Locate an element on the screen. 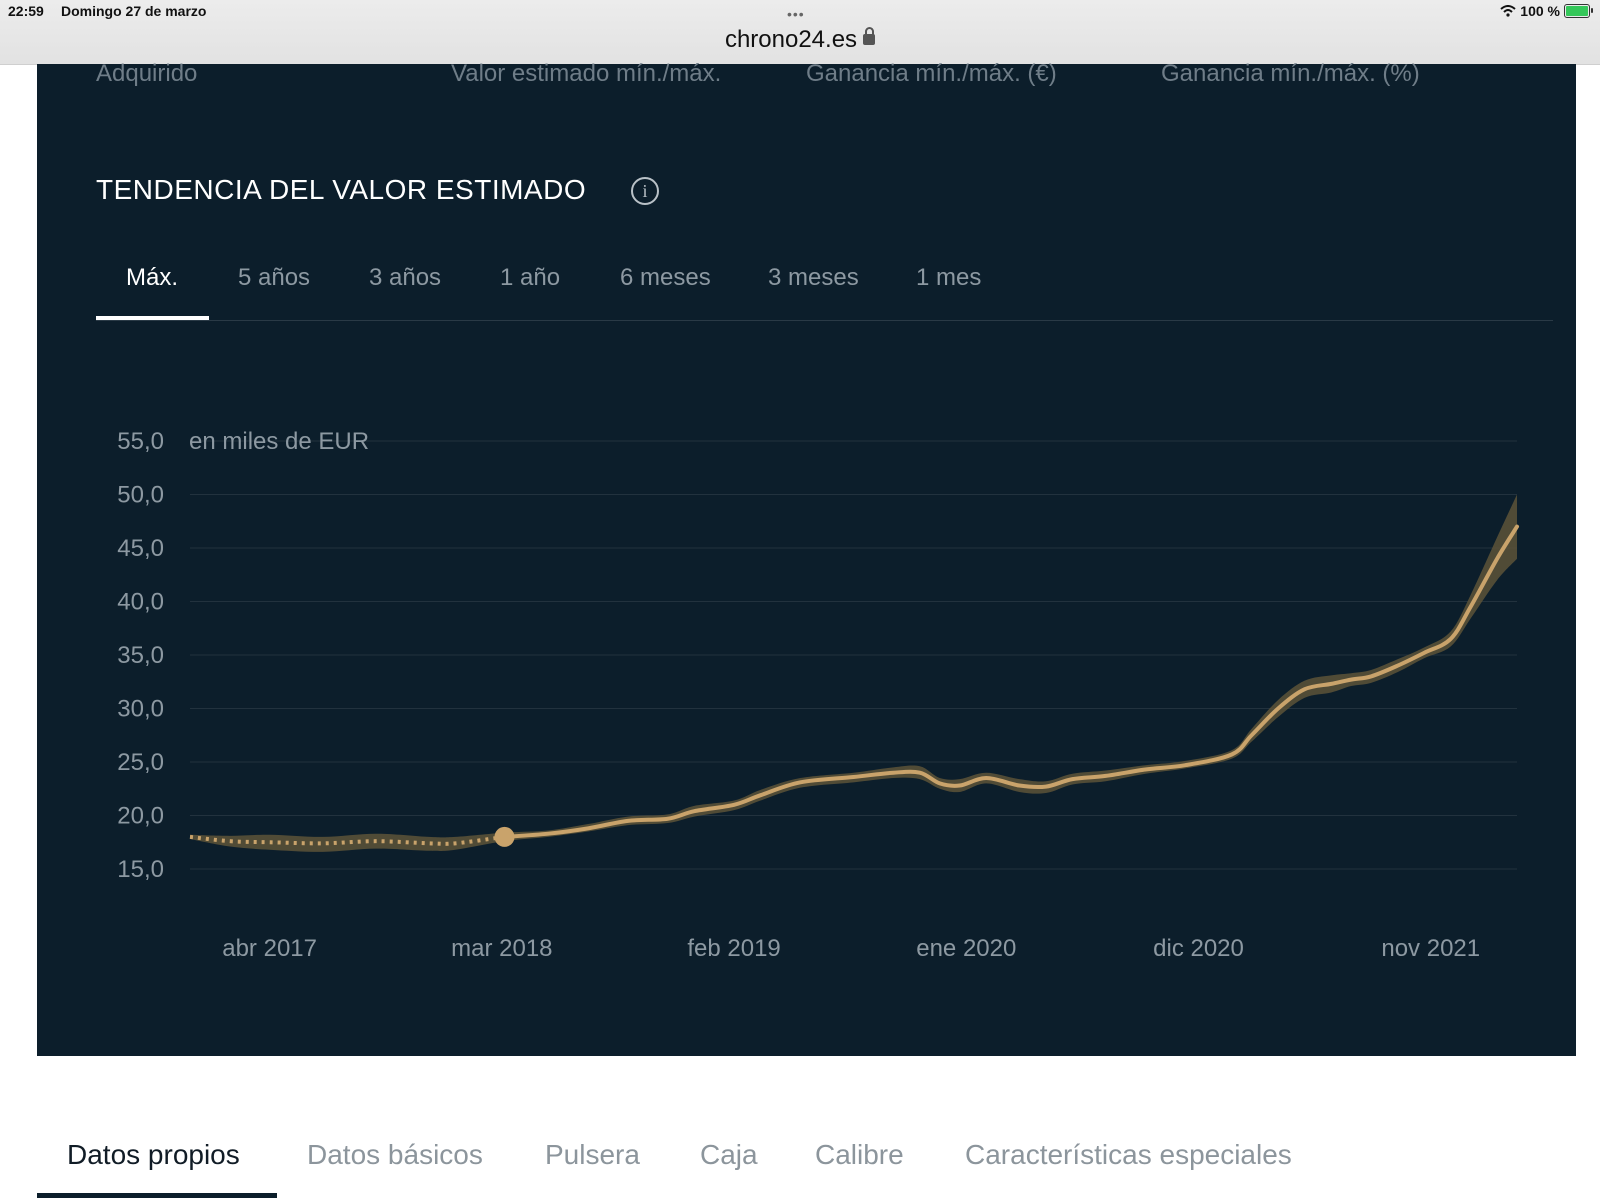 The height and width of the screenshot is (1200, 1600). tab-5-years: 5 años is located at coordinates (274, 277).